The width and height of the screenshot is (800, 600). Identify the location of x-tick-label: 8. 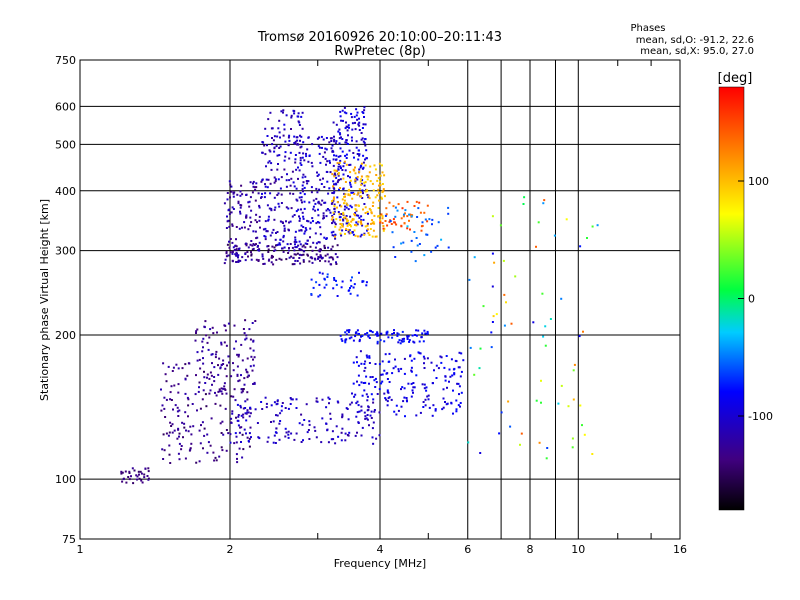
(530, 549).